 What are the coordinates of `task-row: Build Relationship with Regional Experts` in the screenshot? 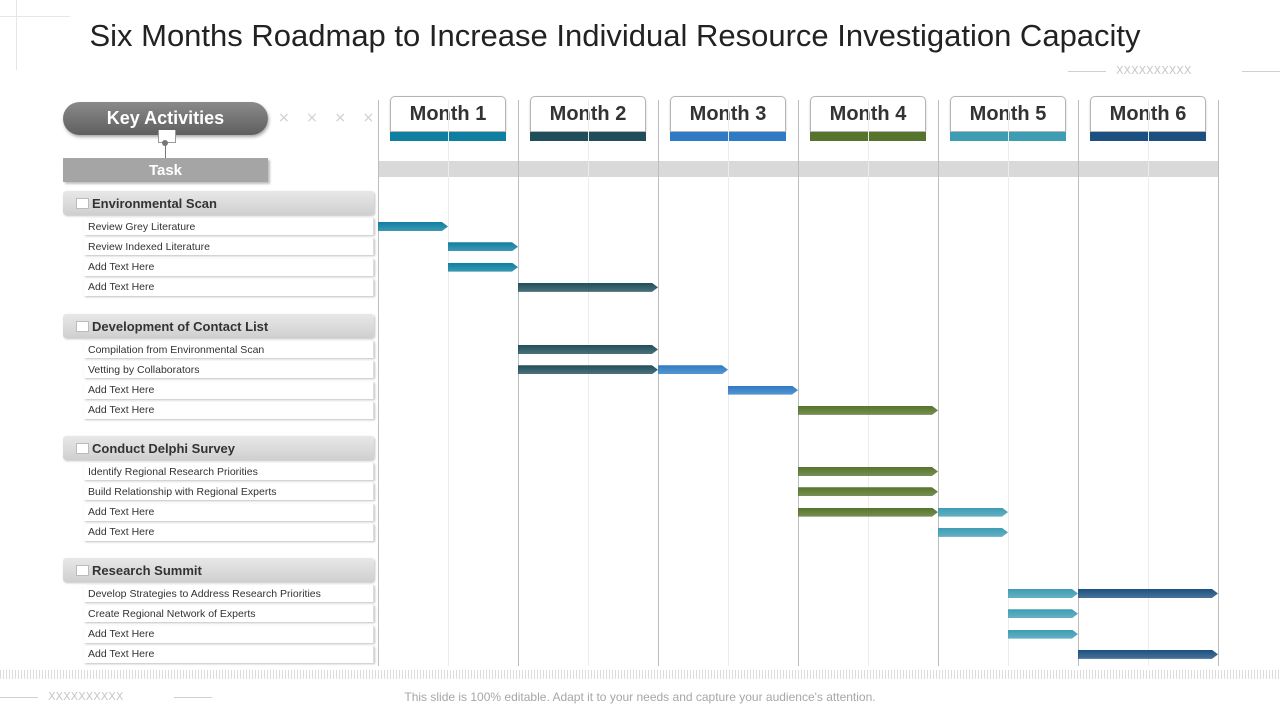 It's located at (229, 492).